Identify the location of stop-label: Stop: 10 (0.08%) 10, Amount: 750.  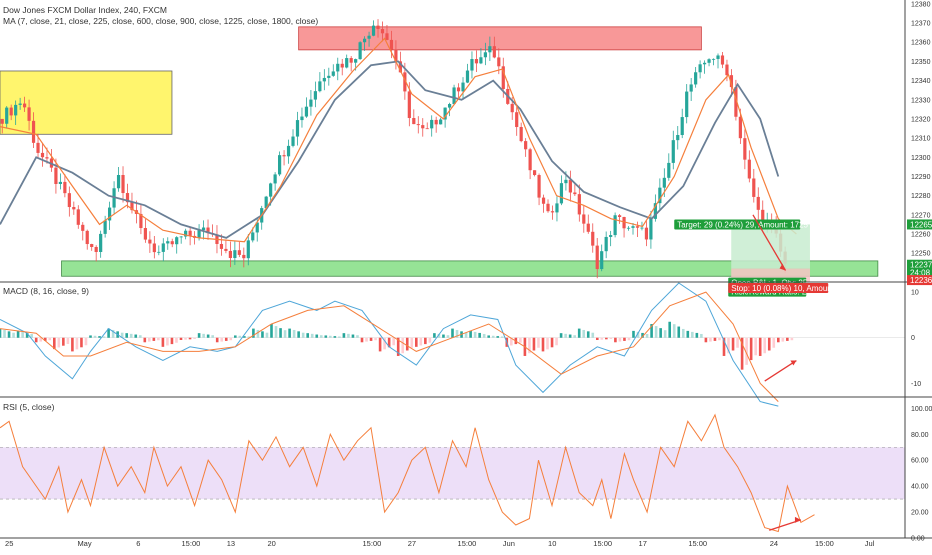
(790, 288).